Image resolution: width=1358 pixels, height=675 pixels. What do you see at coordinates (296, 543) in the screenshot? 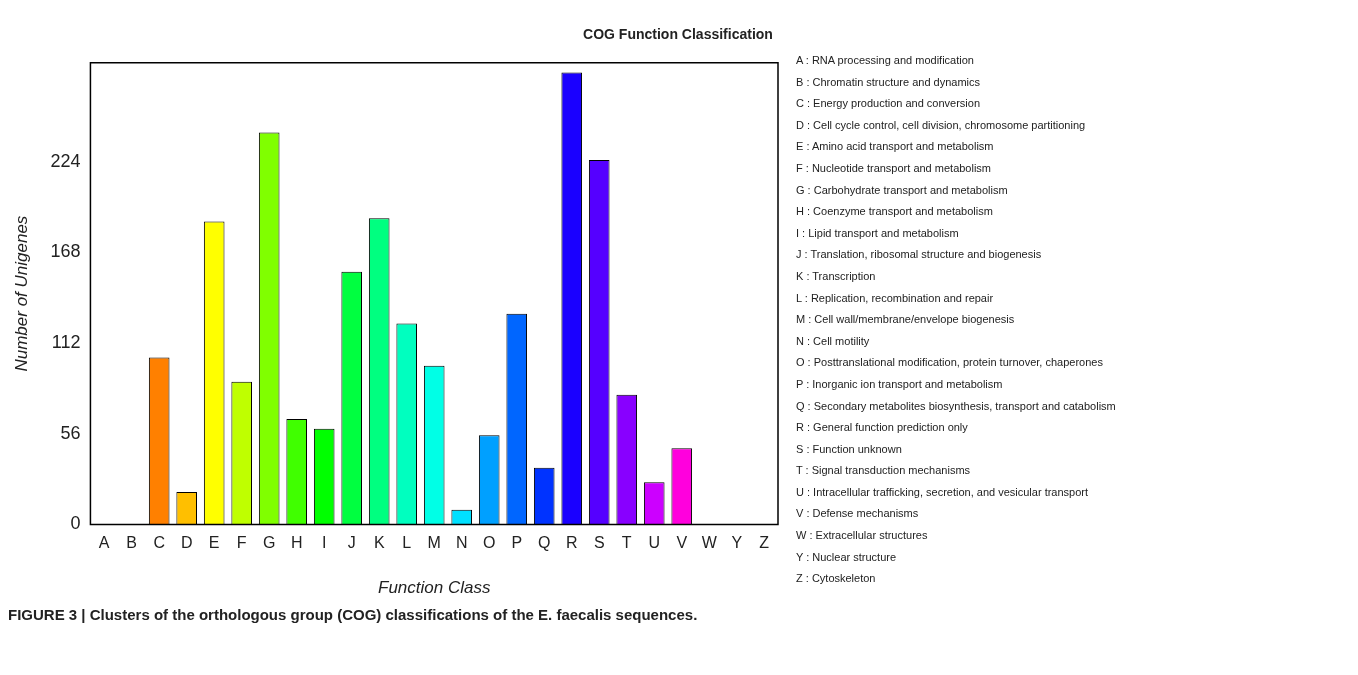
I see `x-tick-label: H` at bounding box center [296, 543].